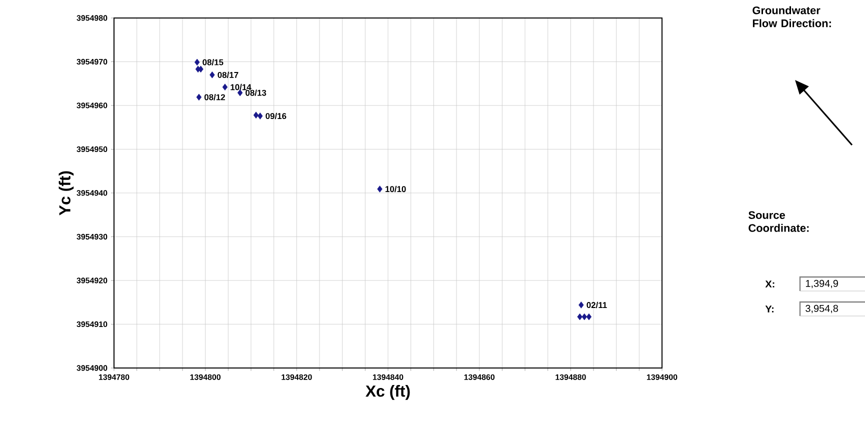  Describe the element at coordinates (241, 87) in the screenshot. I see `annotation: 10/14` at that location.